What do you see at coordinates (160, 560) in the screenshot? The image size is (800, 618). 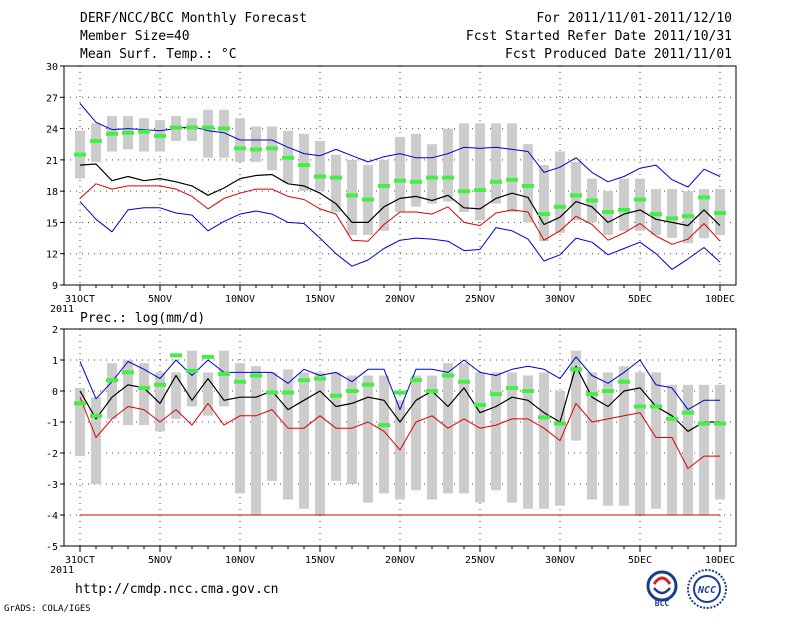 I see `c1-xtick-label-5NOV: 5NOV` at bounding box center [160, 560].